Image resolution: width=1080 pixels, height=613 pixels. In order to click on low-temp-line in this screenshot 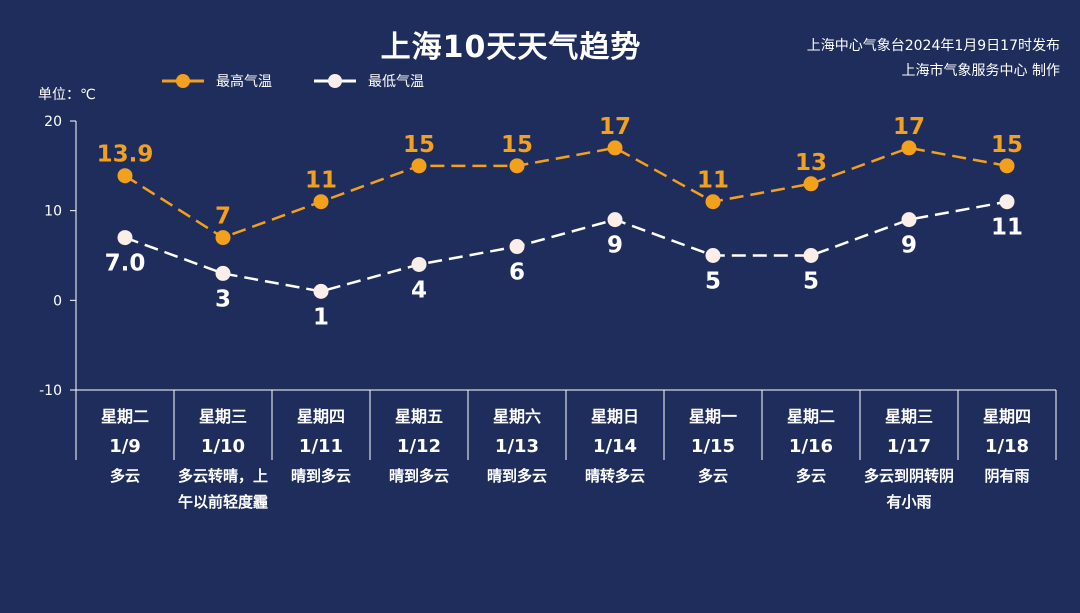, I will do `click(566, 246)`.